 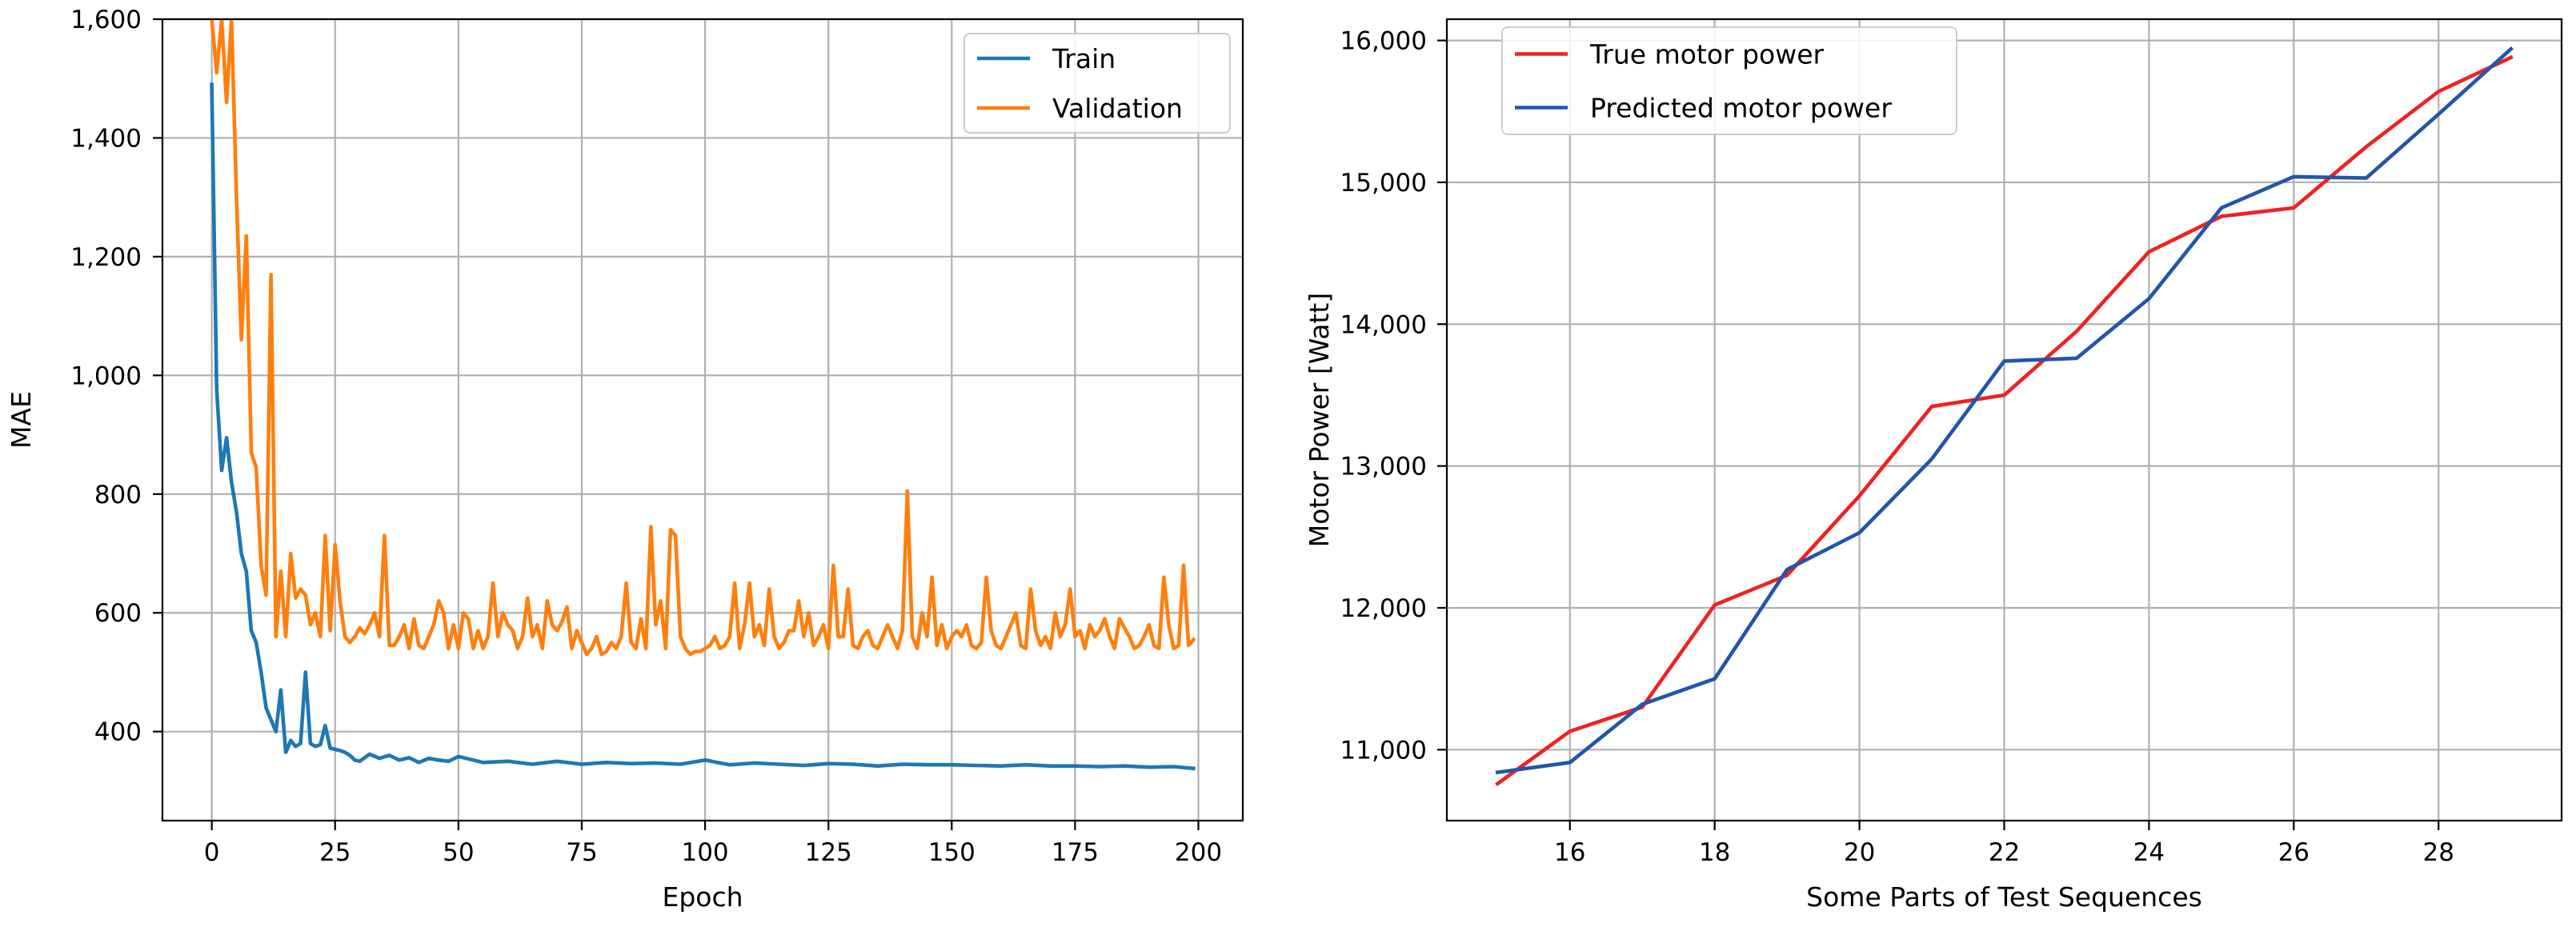 What do you see at coordinates (106, 257) in the screenshot?
I see `y-tick-label: 1,200` at bounding box center [106, 257].